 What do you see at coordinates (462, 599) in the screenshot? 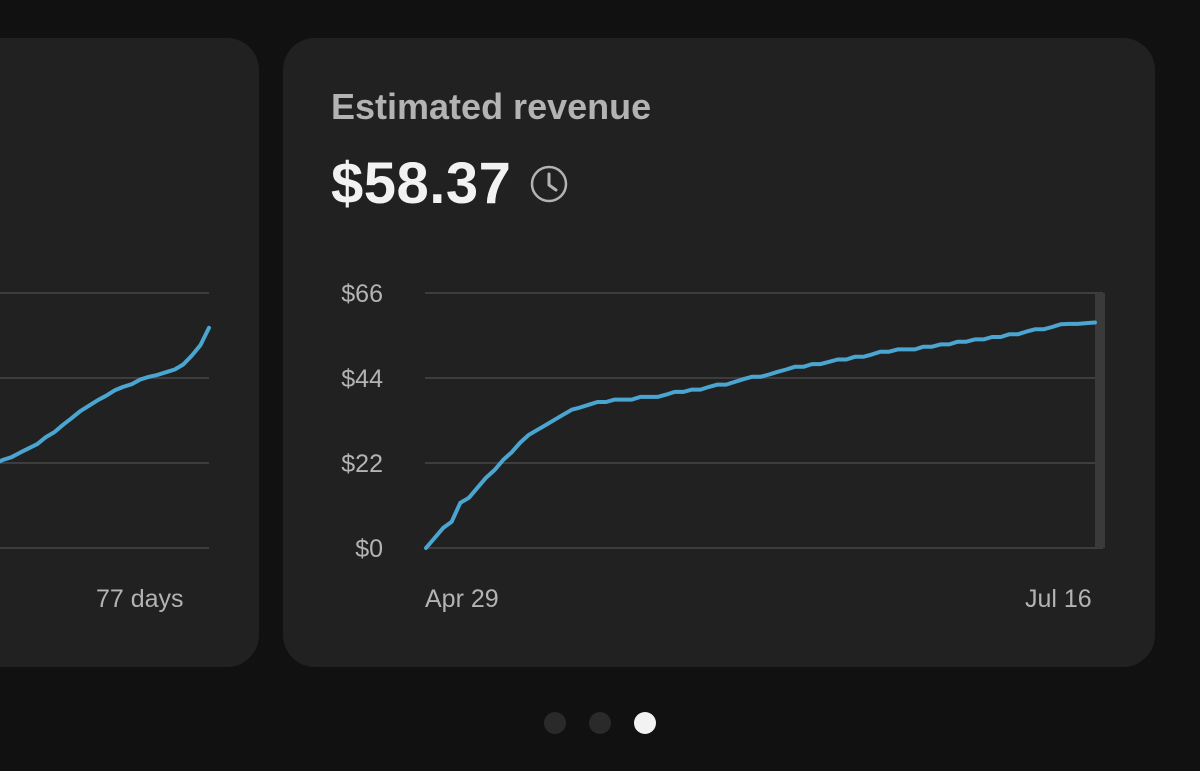
I see `x-axis-start-label: Apr 29` at bounding box center [462, 599].